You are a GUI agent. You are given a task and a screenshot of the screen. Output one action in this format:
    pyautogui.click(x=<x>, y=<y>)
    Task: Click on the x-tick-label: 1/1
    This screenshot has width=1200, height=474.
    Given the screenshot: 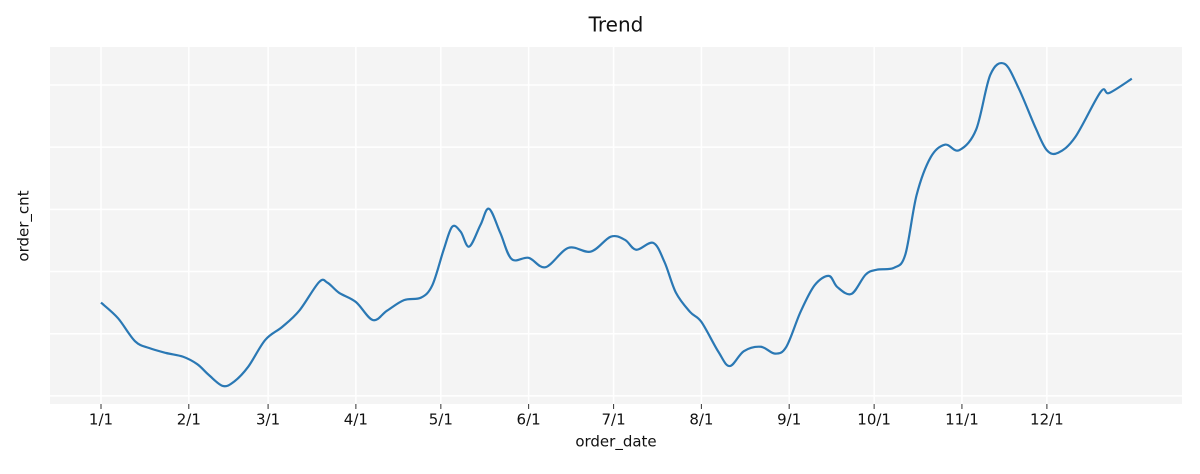 What is the action you would take?
    pyautogui.click(x=101, y=420)
    